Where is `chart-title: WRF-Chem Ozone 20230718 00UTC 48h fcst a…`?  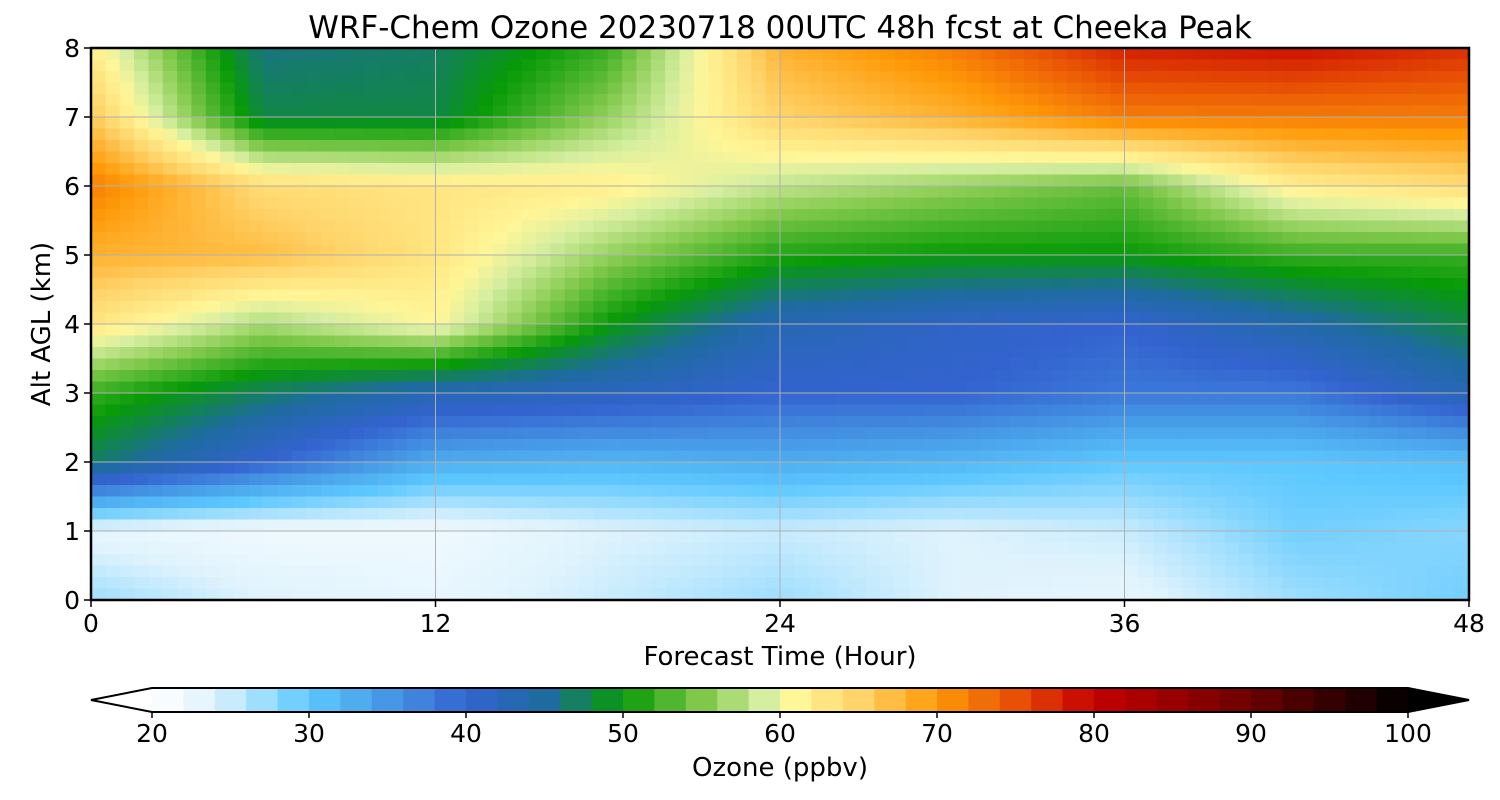 chart-title: WRF-Chem Ozone 20230718 00UTC 48h fcst a… is located at coordinates (780, 28).